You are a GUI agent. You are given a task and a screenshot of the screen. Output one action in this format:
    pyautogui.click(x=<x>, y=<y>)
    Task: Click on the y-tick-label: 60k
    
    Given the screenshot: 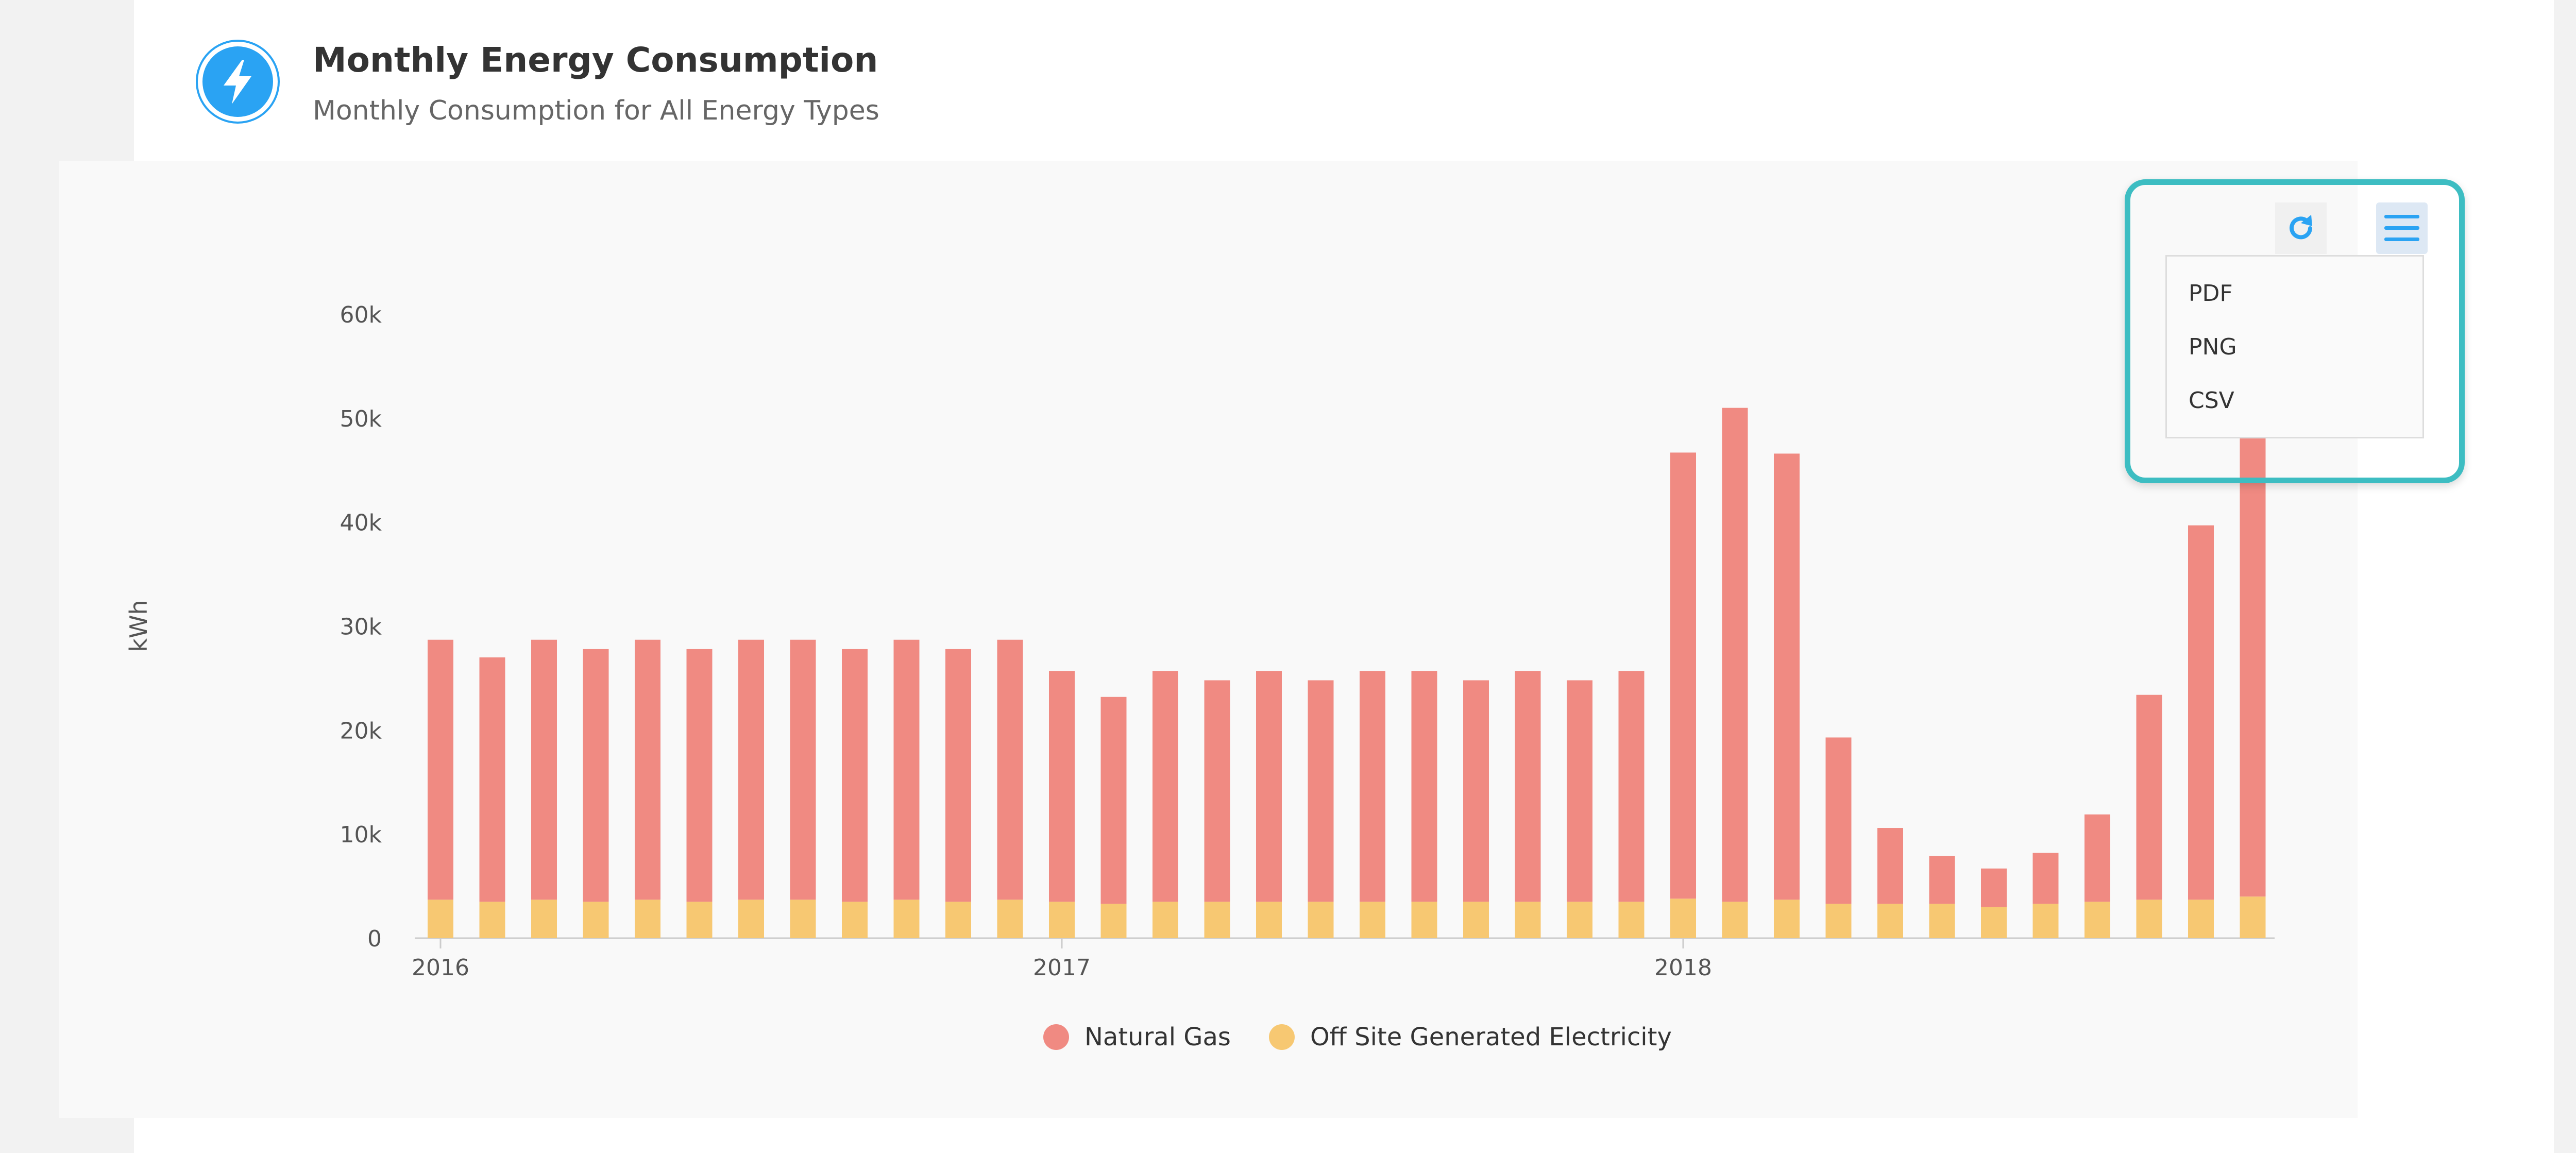 What is the action you would take?
    pyautogui.click(x=361, y=315)
    